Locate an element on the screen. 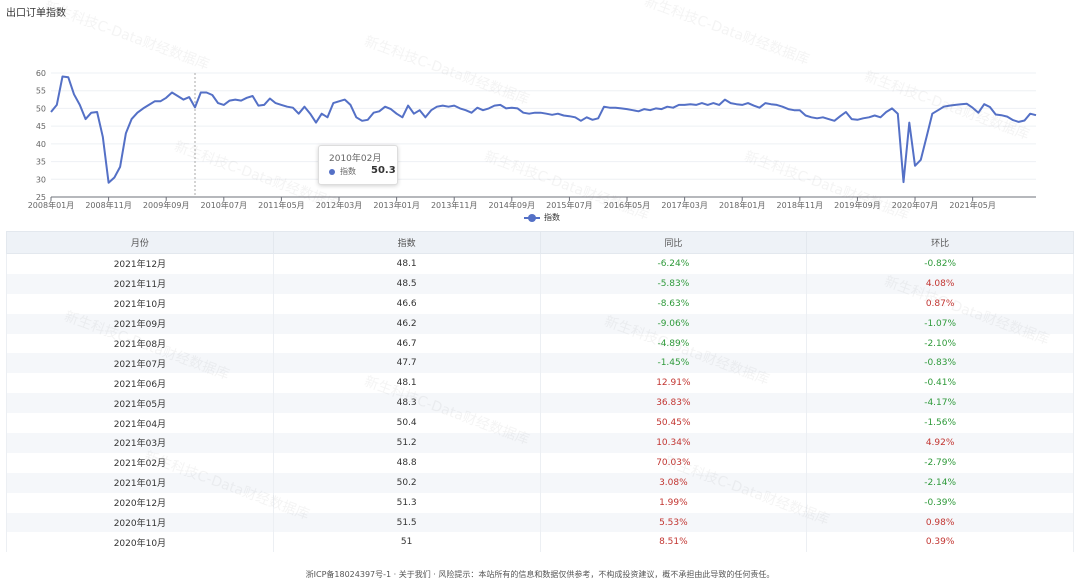 The image size is (1080, 585). cell-month: 2021年08月 is located at coordinates (140, 343).